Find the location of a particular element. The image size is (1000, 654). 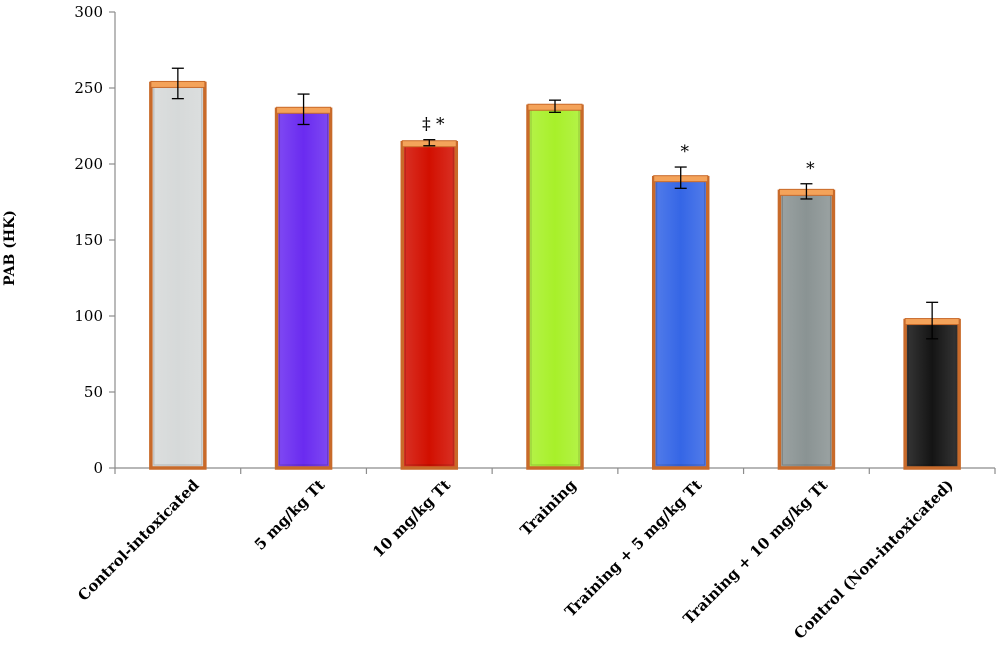

x-tick-label: 5 mg/kg Tt is located at coordinates (290, 515).